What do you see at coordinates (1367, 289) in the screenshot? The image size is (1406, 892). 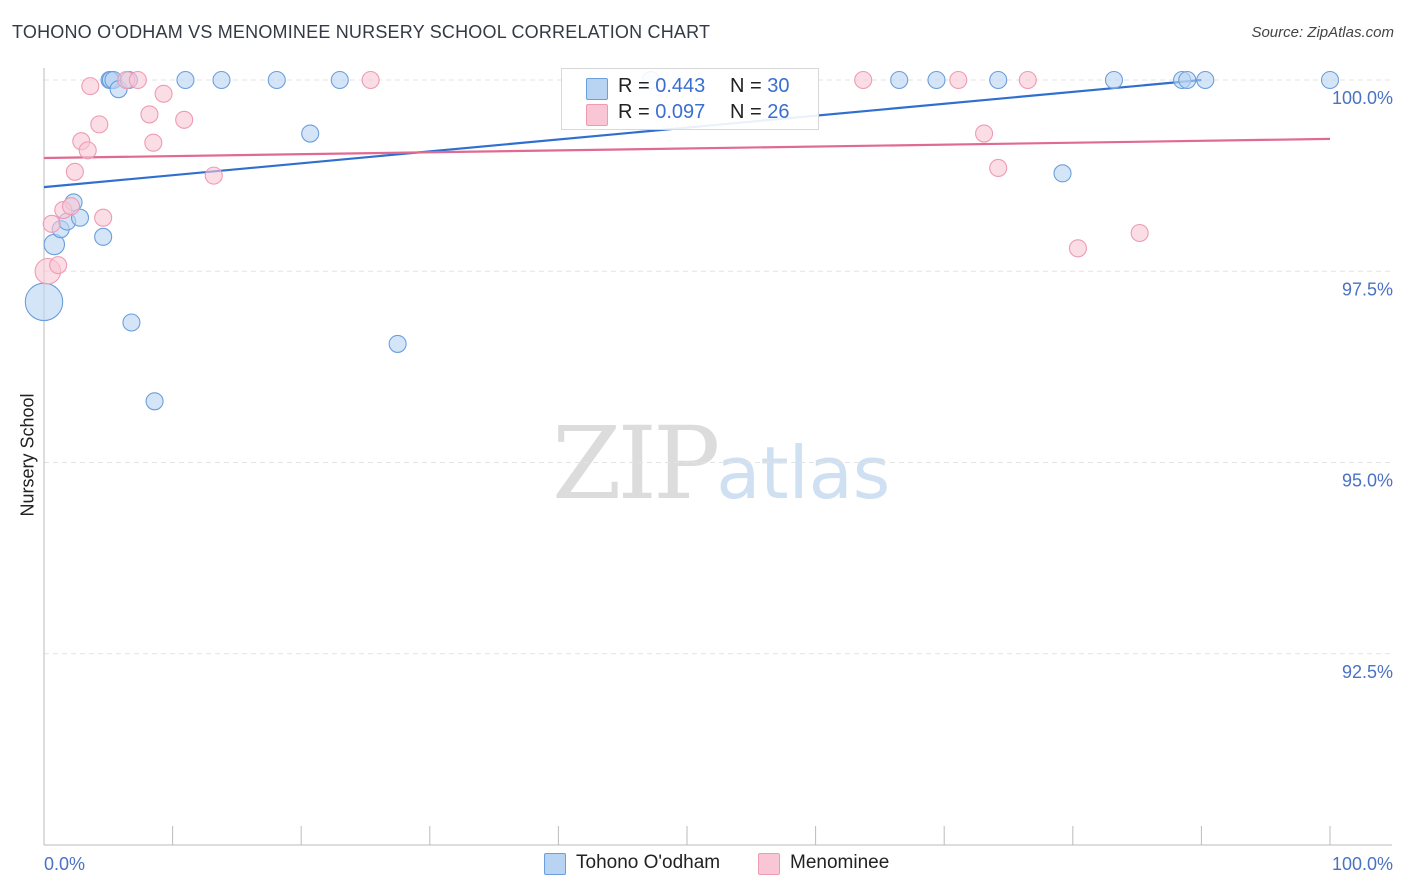 I see `y-tick-label: 97.5%` at bounding box center [1367, 289].